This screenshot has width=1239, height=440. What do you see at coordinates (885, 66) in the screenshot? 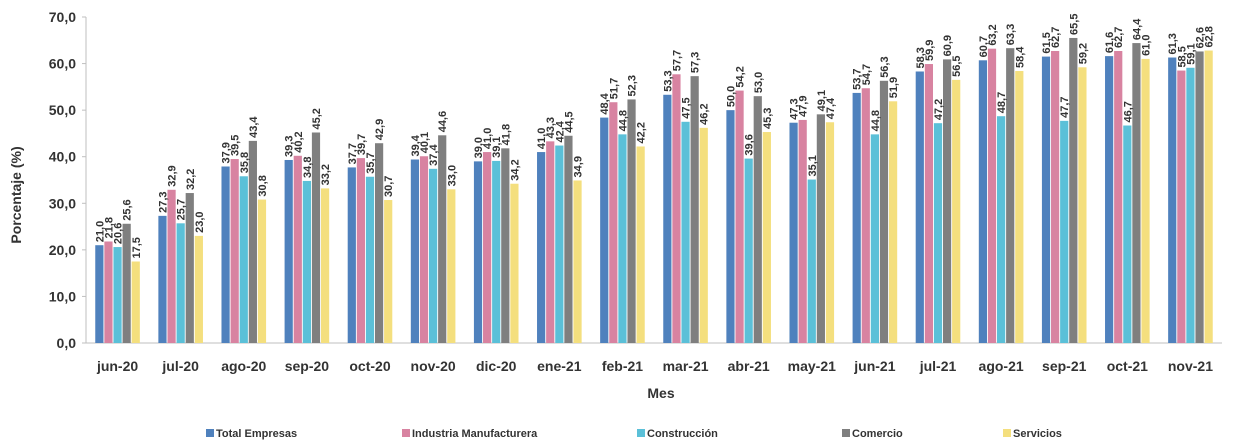
I see `data-label: 56,3` at bounding box center [885, 66].